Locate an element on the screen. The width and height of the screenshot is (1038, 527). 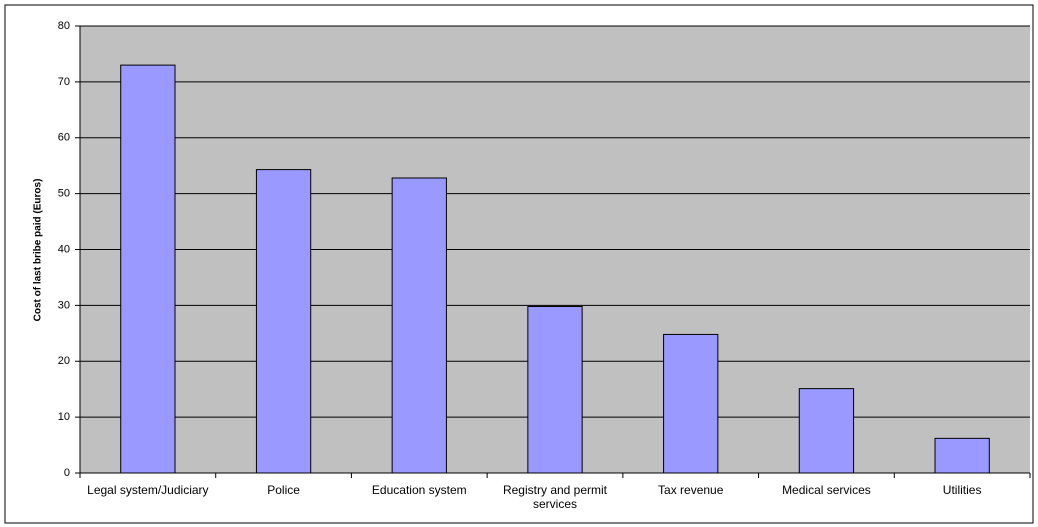
y-tick-label: 70 is located at coordinates (64, 82).